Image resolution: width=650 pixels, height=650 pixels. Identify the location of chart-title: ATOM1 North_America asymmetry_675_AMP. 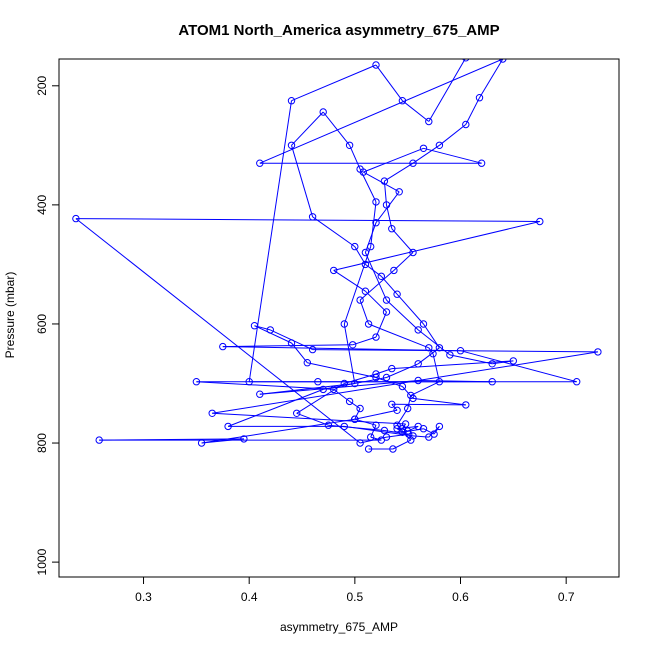
(338, 30).